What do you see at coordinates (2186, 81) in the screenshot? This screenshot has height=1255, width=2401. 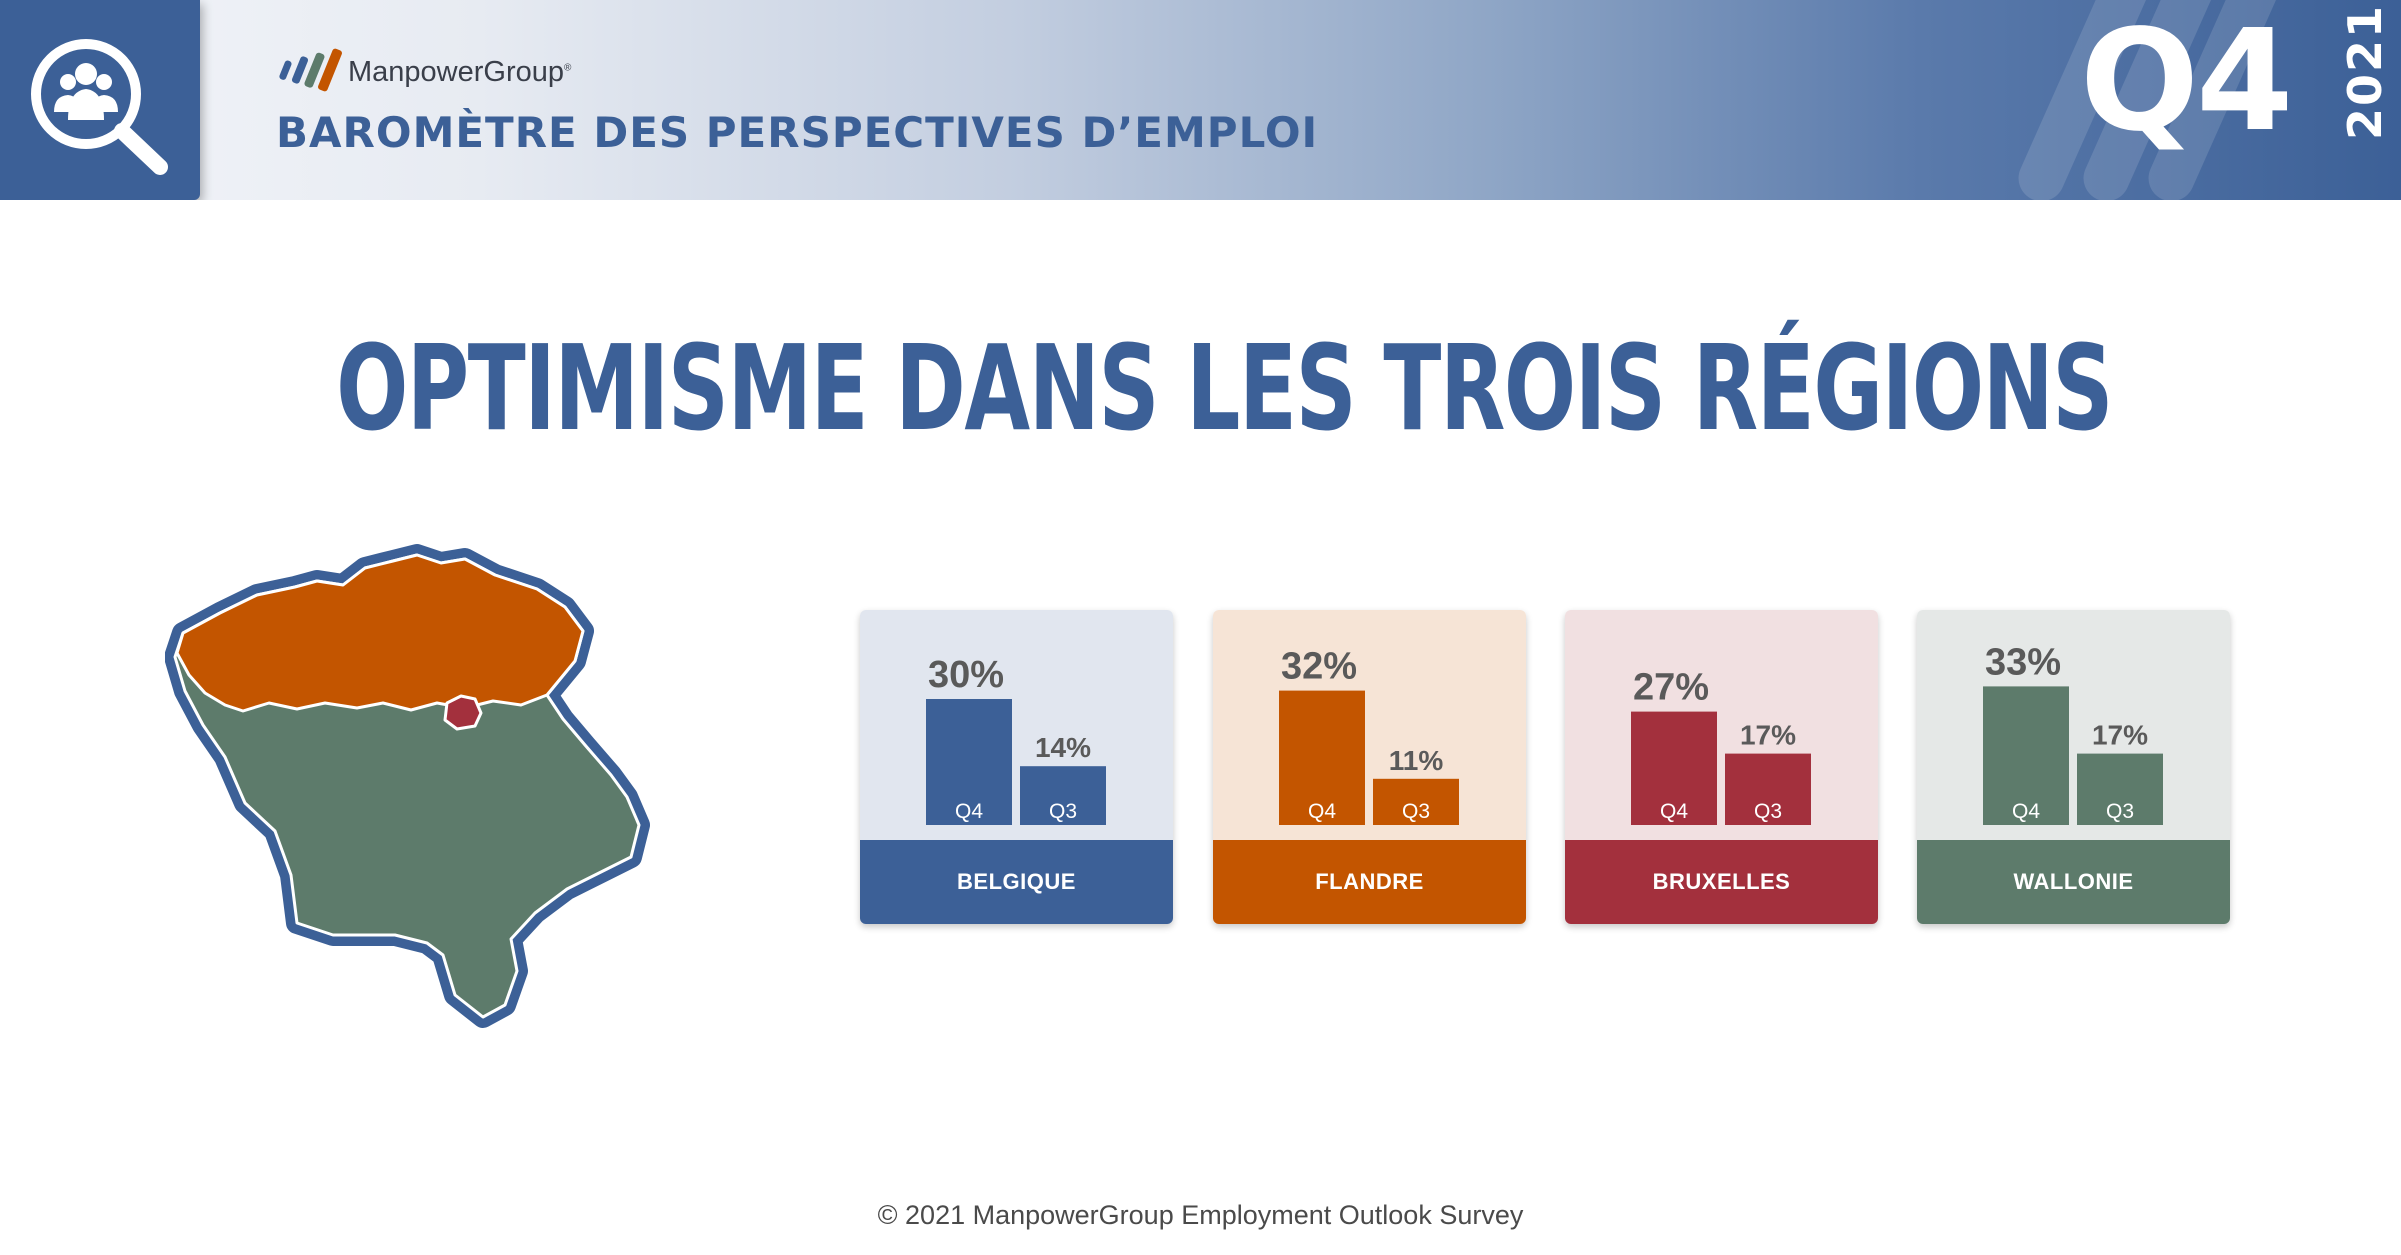 I see `quarter-label: Q4` at bounding box center [2186, 81].